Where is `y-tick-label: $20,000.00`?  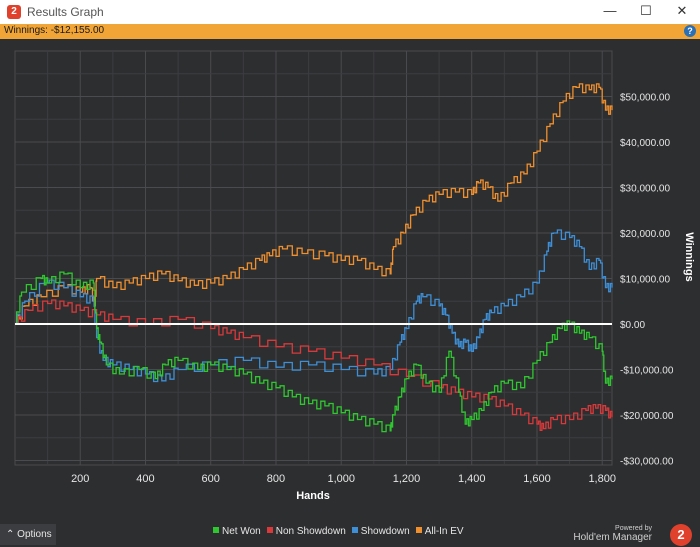 y-tick-label: $20,000.00 is located at coordinates (645, 234).